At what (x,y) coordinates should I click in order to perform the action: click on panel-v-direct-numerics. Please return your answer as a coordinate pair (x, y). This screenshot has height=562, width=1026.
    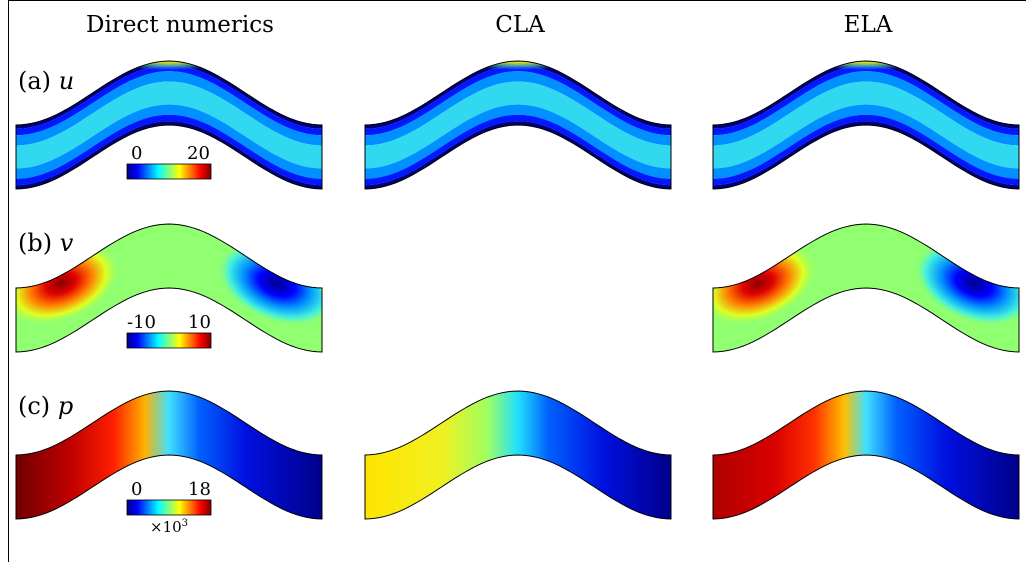
    Looking at the image, I should click on (169, 288).